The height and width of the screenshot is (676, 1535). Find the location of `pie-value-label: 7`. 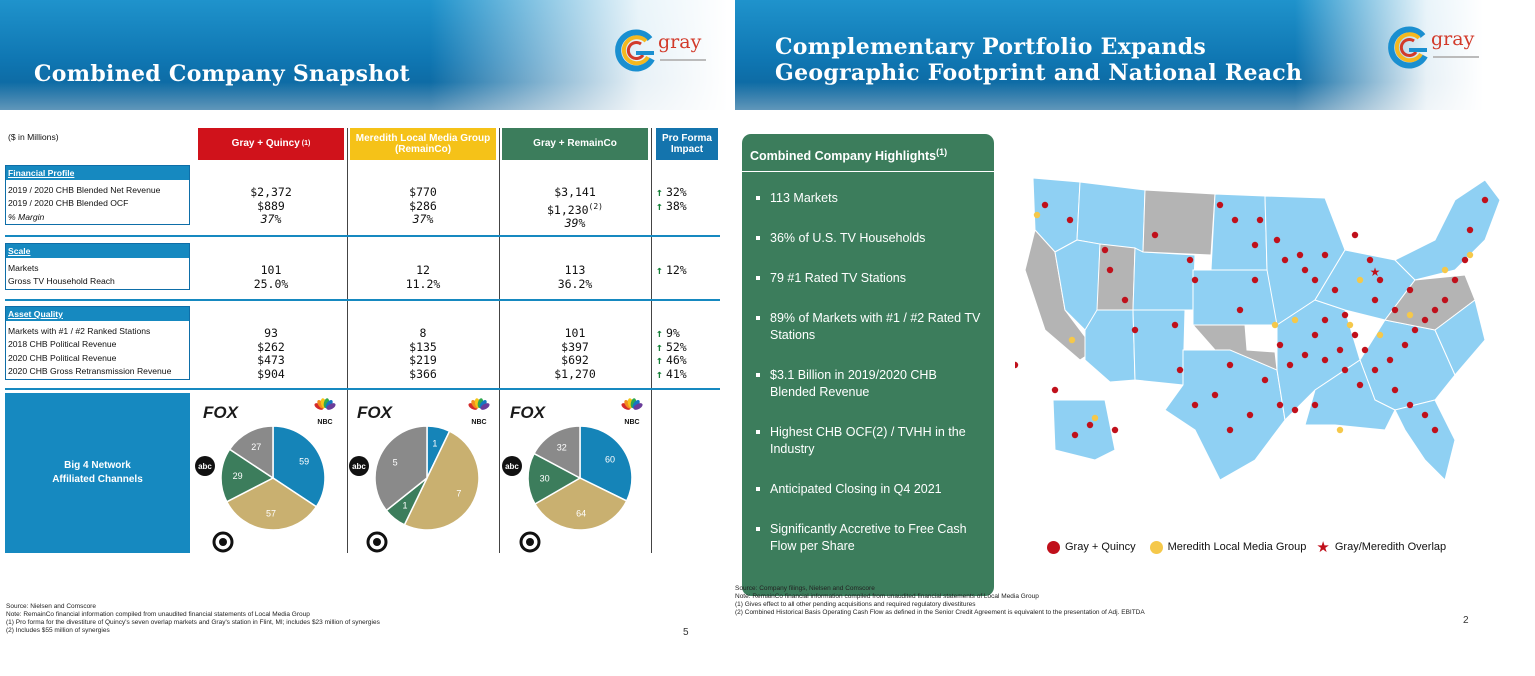

pie-value-label: 7 is located at coordinates (458, 493).